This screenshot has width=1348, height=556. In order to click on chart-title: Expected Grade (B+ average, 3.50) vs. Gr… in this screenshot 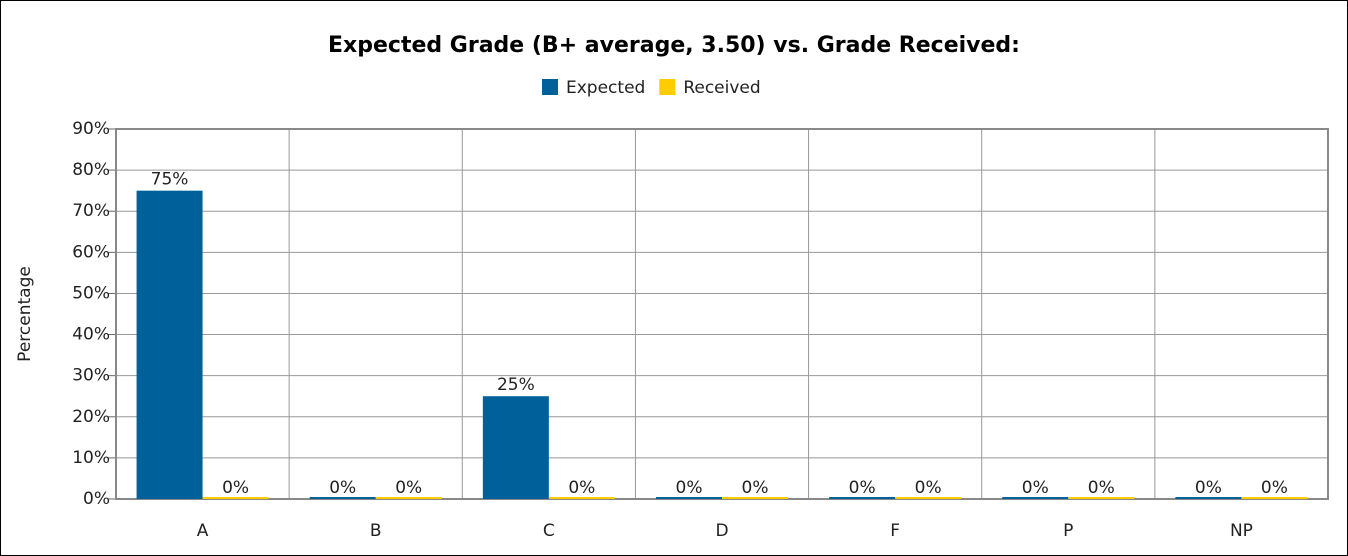, I will do `click(674, 45)`.